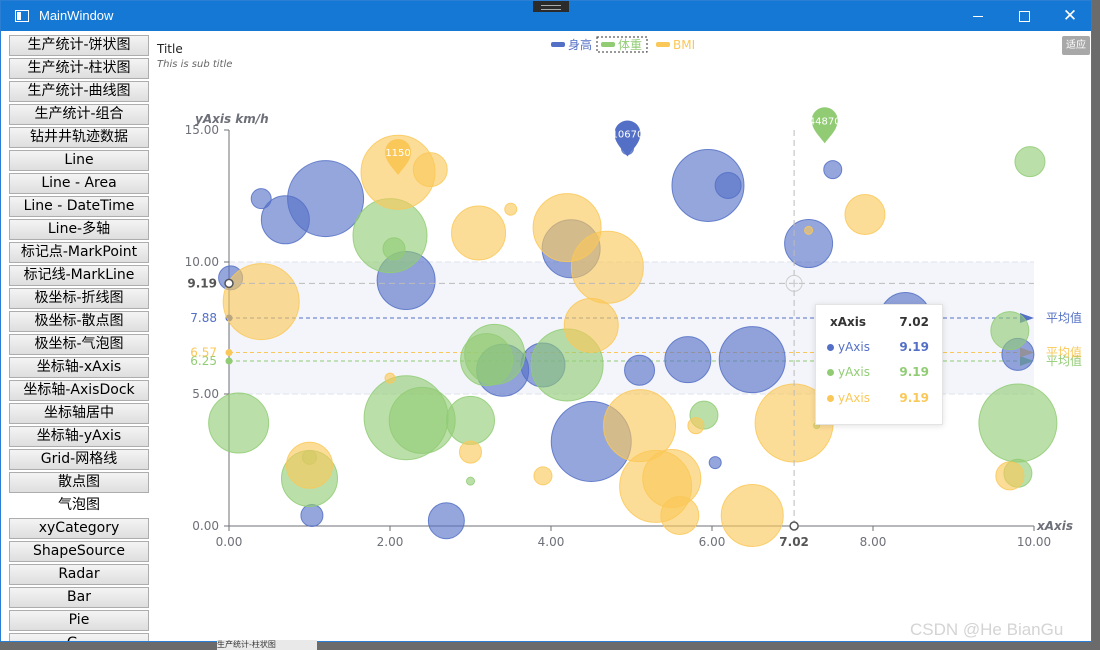 The height and width of the screenshot is (650, 1100). What do you see at coordinates (203, 353) in the screenshot?
I see `average-value-label: 6.57` at bounding box center [203, 353].